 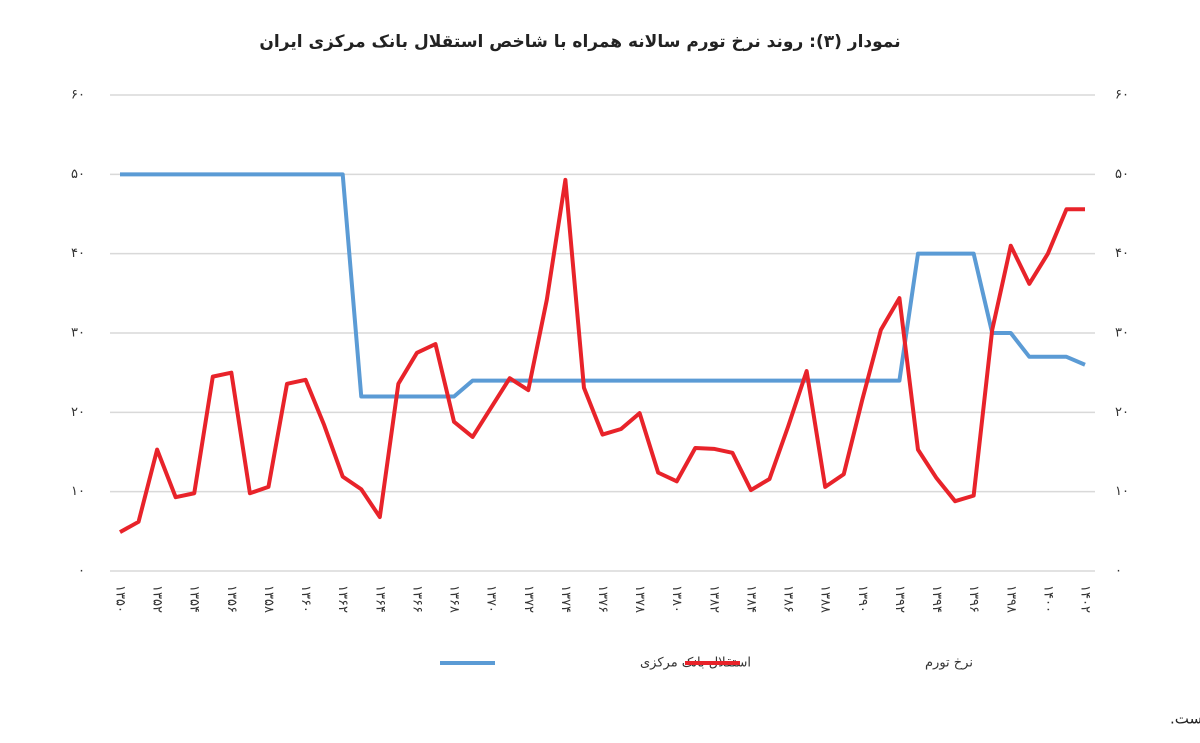 What do you see at coordinates (491, 599) in the screenshot?
I see `x-tick-label: ۱۳۷۰` at bounding box center [491, 599].